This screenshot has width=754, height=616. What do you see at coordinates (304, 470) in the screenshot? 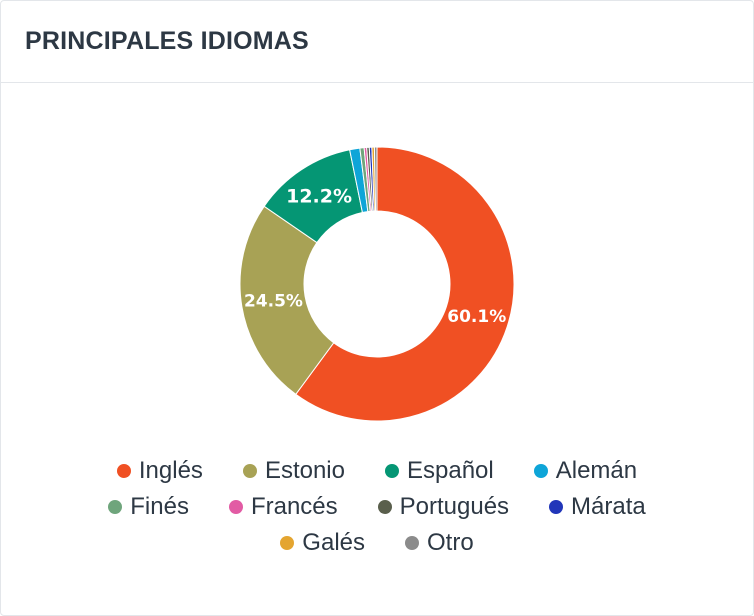
I see `legend-label: Estonio` at bounding box center [304, 470].